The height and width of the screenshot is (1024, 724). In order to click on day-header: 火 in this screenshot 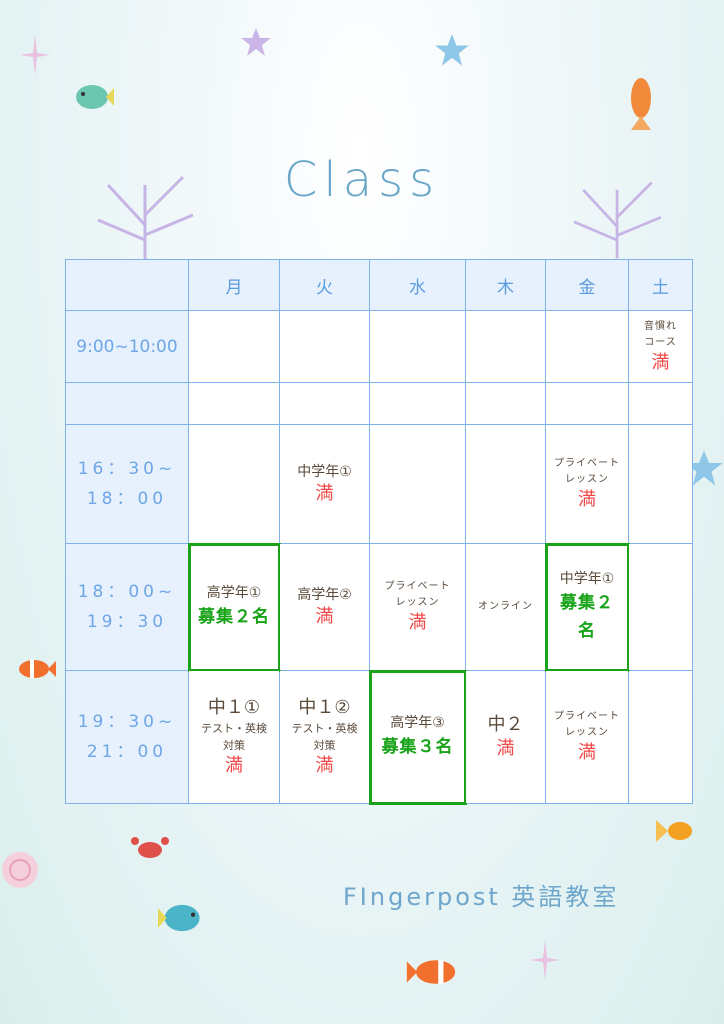, I will do `click(324, 285)`.